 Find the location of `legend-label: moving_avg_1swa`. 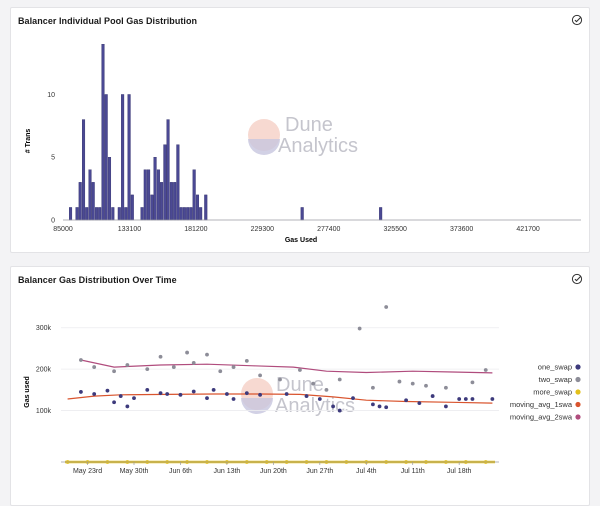

legend-label: moving_avg_1swa is located at coordinates (541, 404).